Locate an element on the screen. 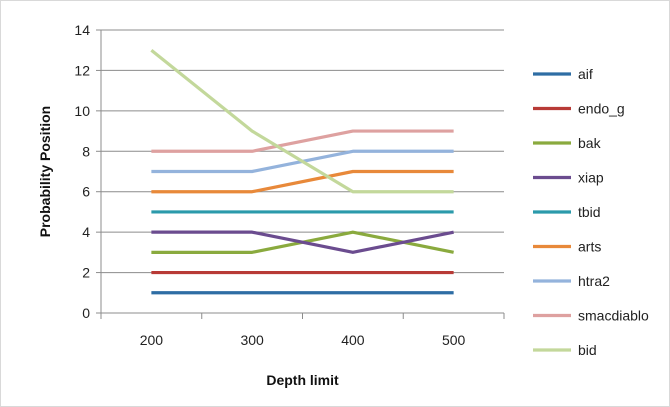  x-tick-label: 400 is located at coordinates (353, 340).